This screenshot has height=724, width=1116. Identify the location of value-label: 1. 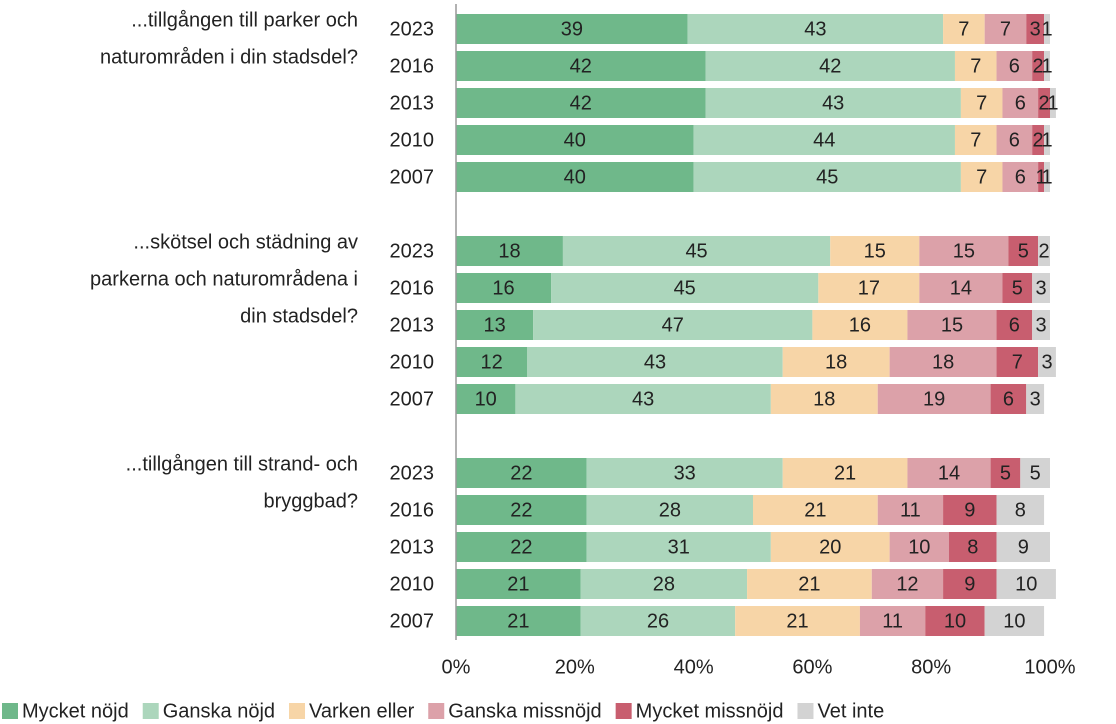
(1046, 29).